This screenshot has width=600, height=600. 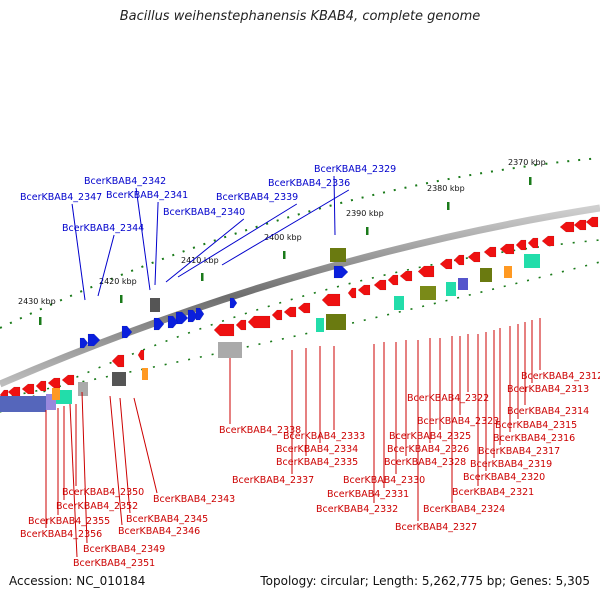 I want to click on reverse-gene-label: BcerKBAB4_2325, so click(x=430, y=436).